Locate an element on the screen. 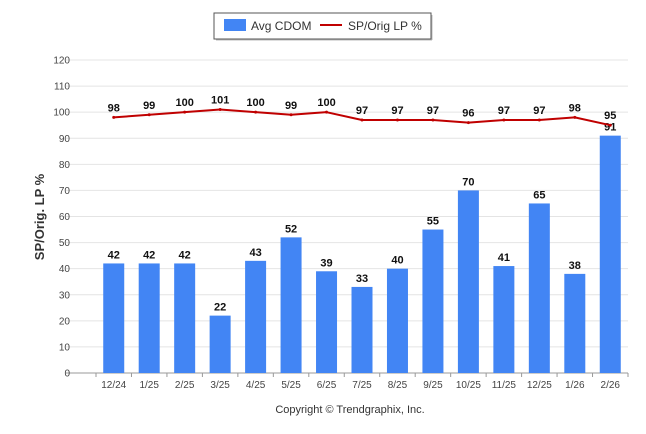  line-value-label-9-25: 97 is located at coordinates (433, 111).